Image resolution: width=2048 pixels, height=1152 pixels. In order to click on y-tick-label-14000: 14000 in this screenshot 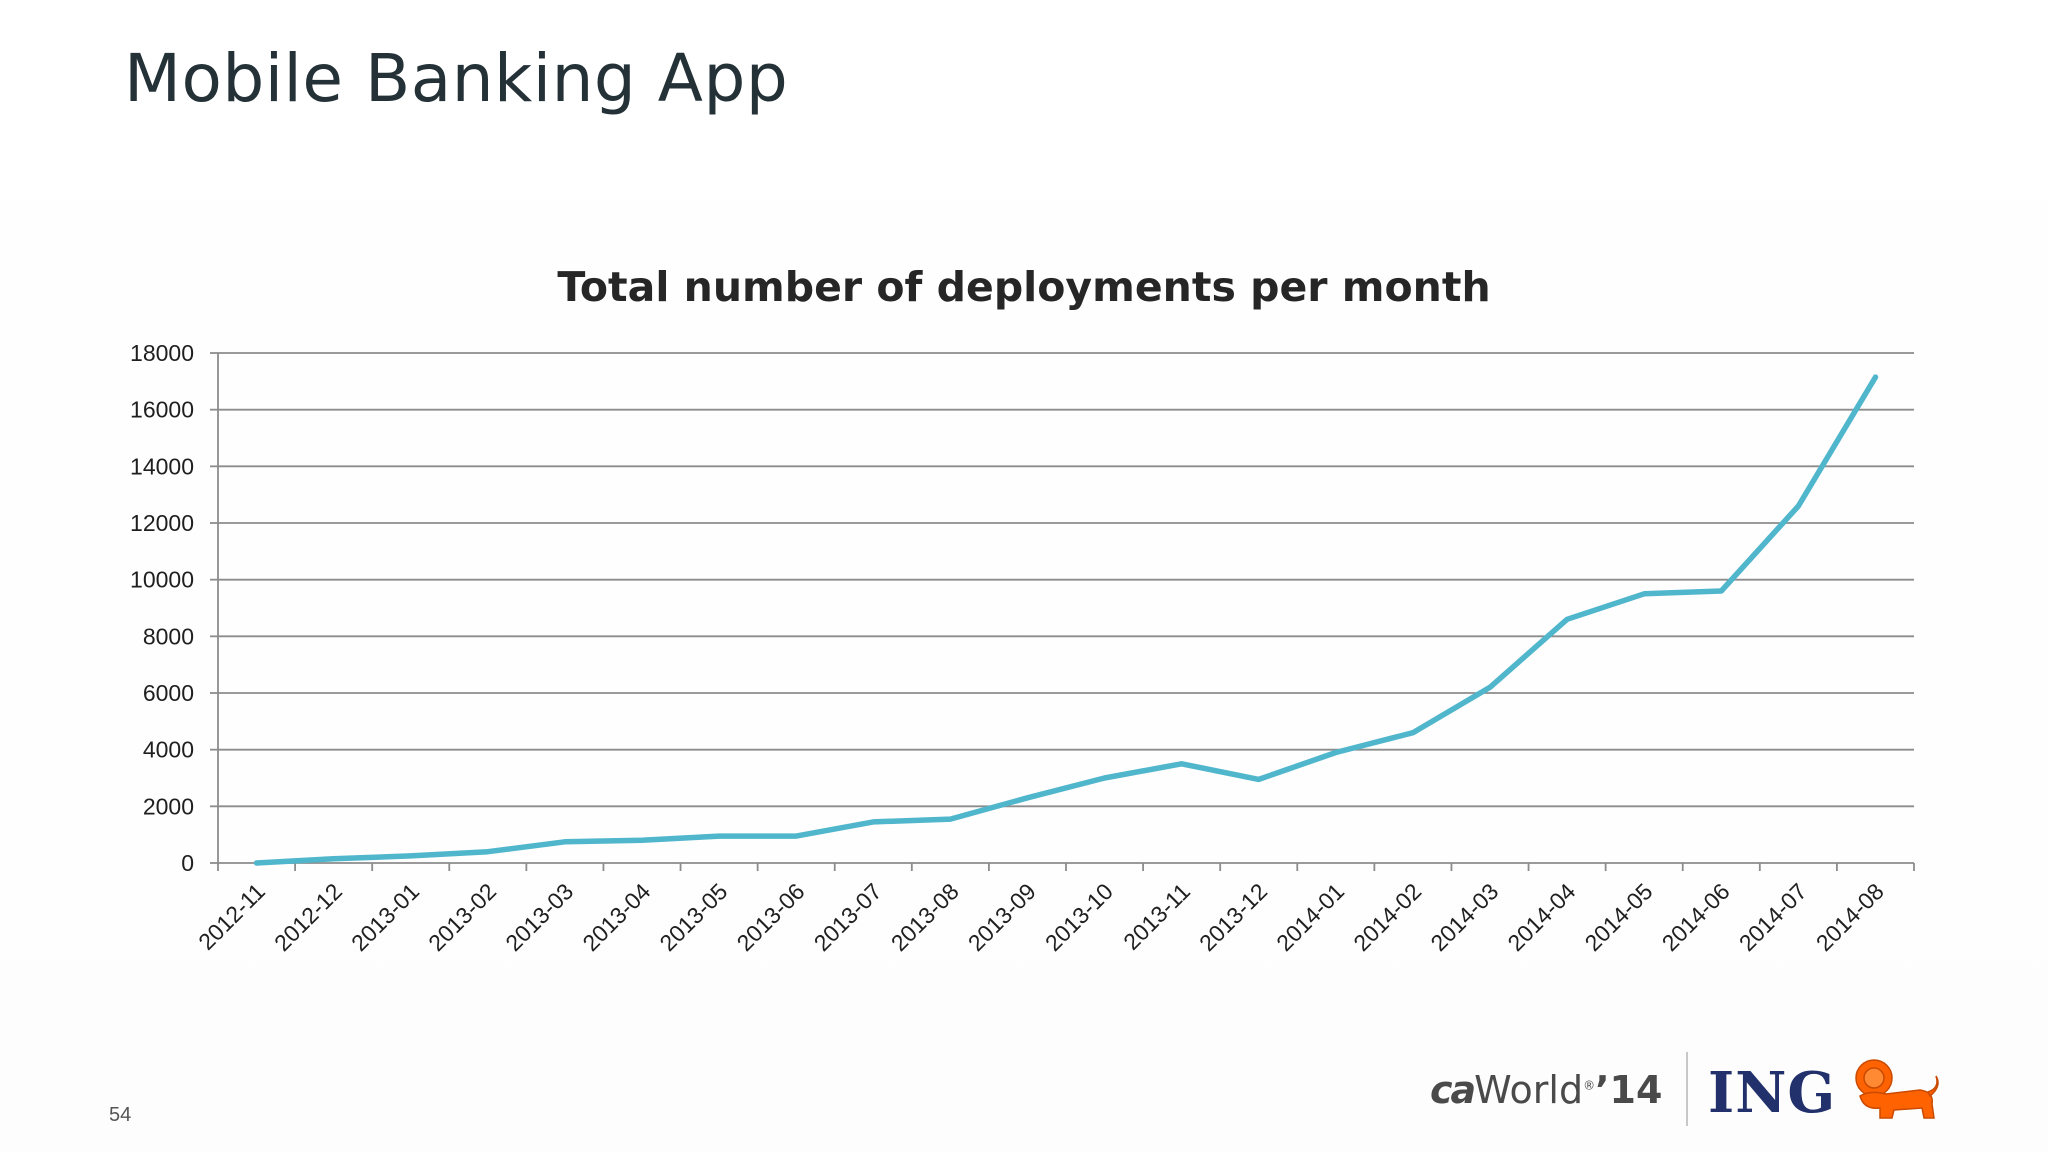, I will do `click(162, 466)`.